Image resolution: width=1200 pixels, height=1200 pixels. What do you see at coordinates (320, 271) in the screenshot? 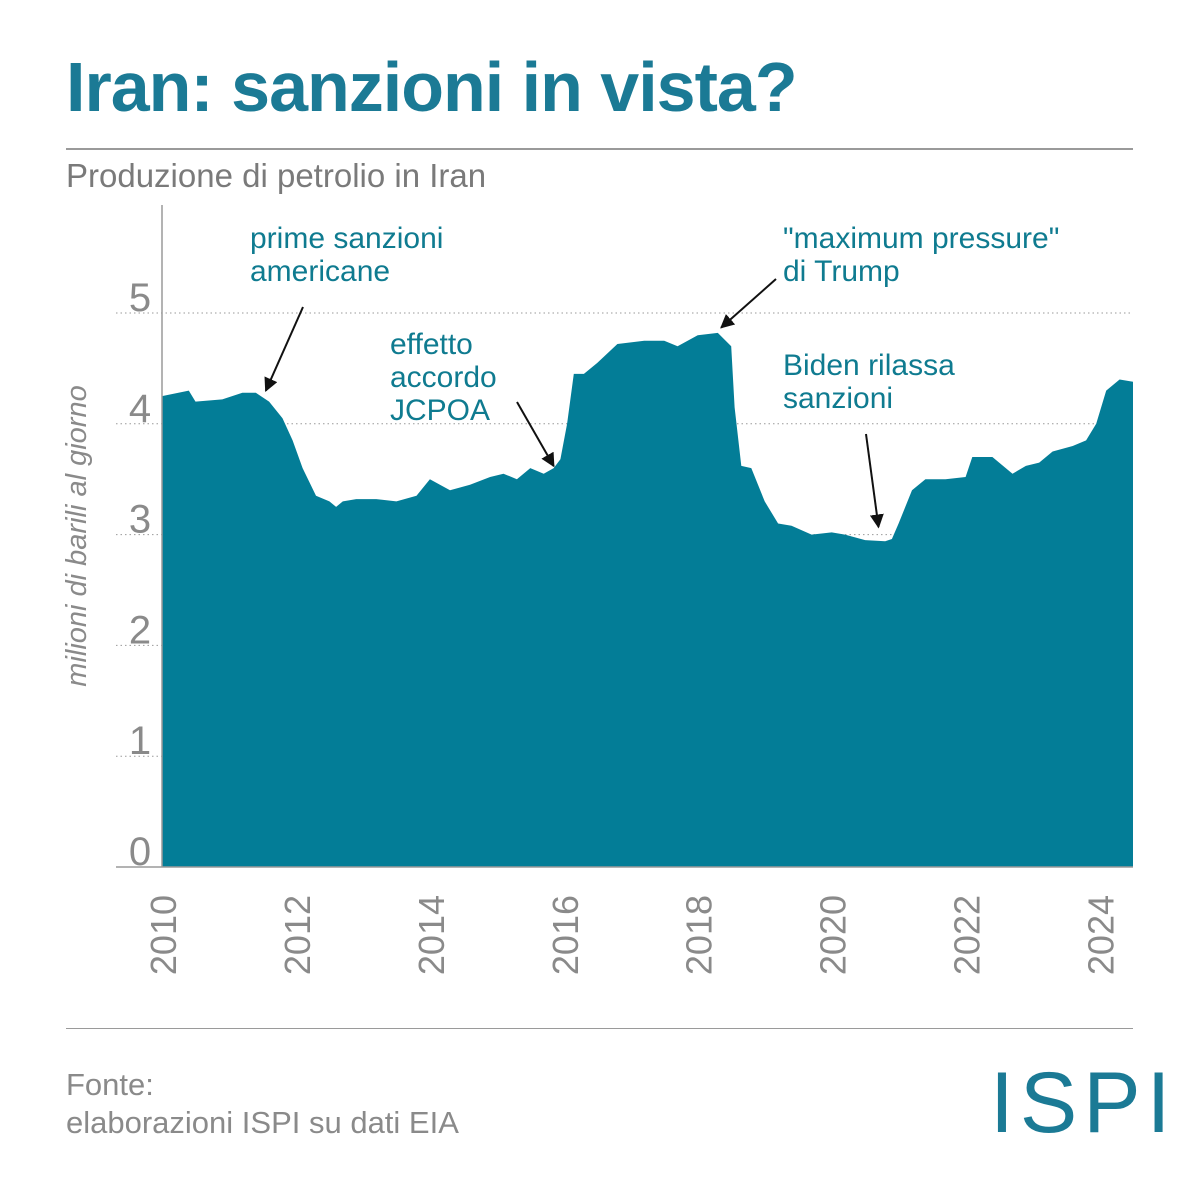
I see `annotation-text: americane` at bounding box center [320, 271].